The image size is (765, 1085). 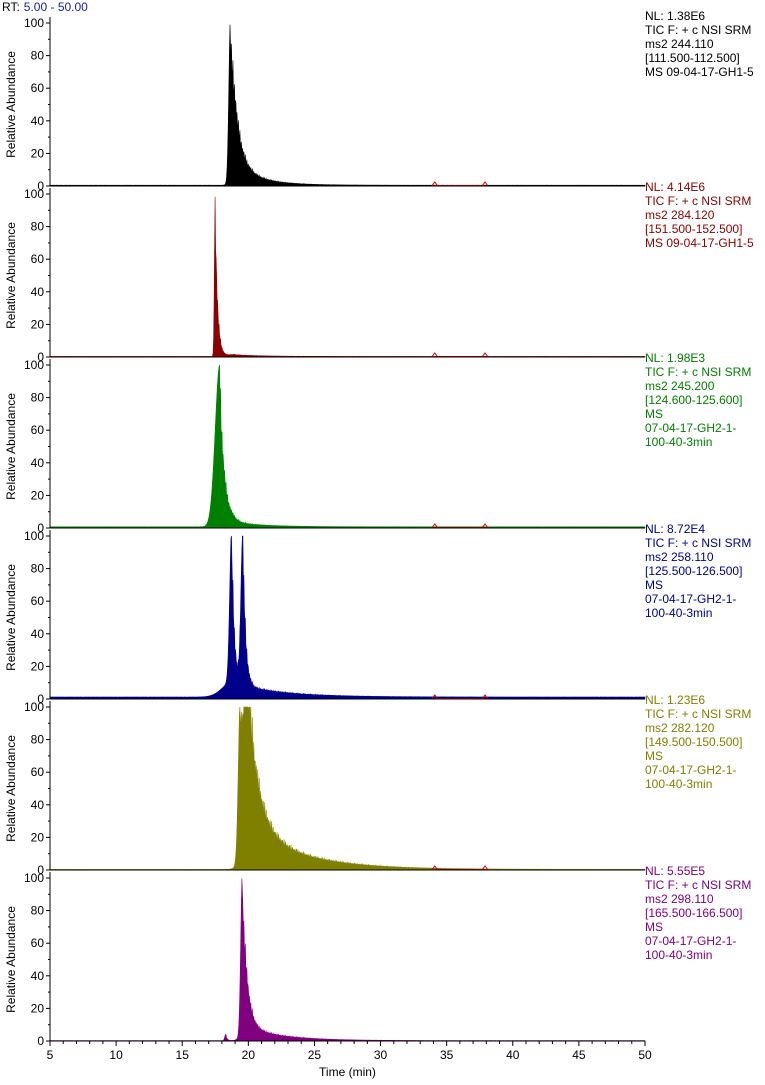 What do you see at coordinates (447, 1055) in the screenshot?
I see `x-tick-label: 35` at bounding box center [447, 1055].